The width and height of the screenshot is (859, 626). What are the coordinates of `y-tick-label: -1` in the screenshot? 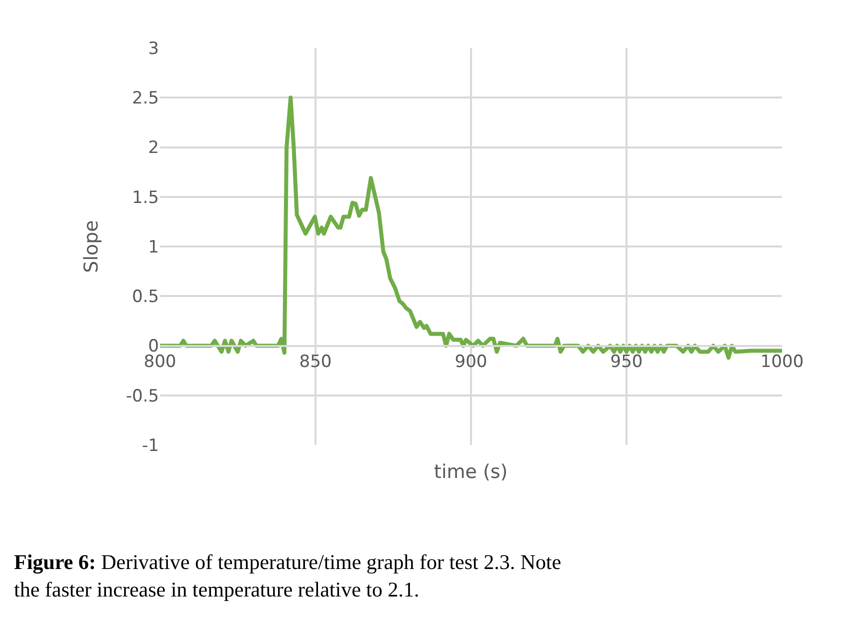 It's located at (150, 446).